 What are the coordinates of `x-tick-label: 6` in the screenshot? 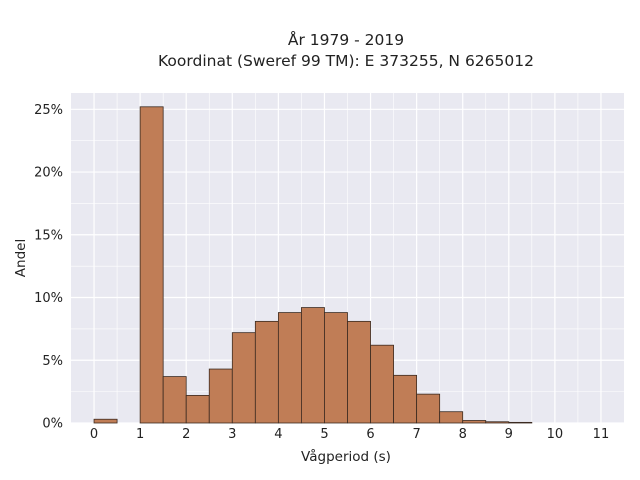 It's located at (370, 434).